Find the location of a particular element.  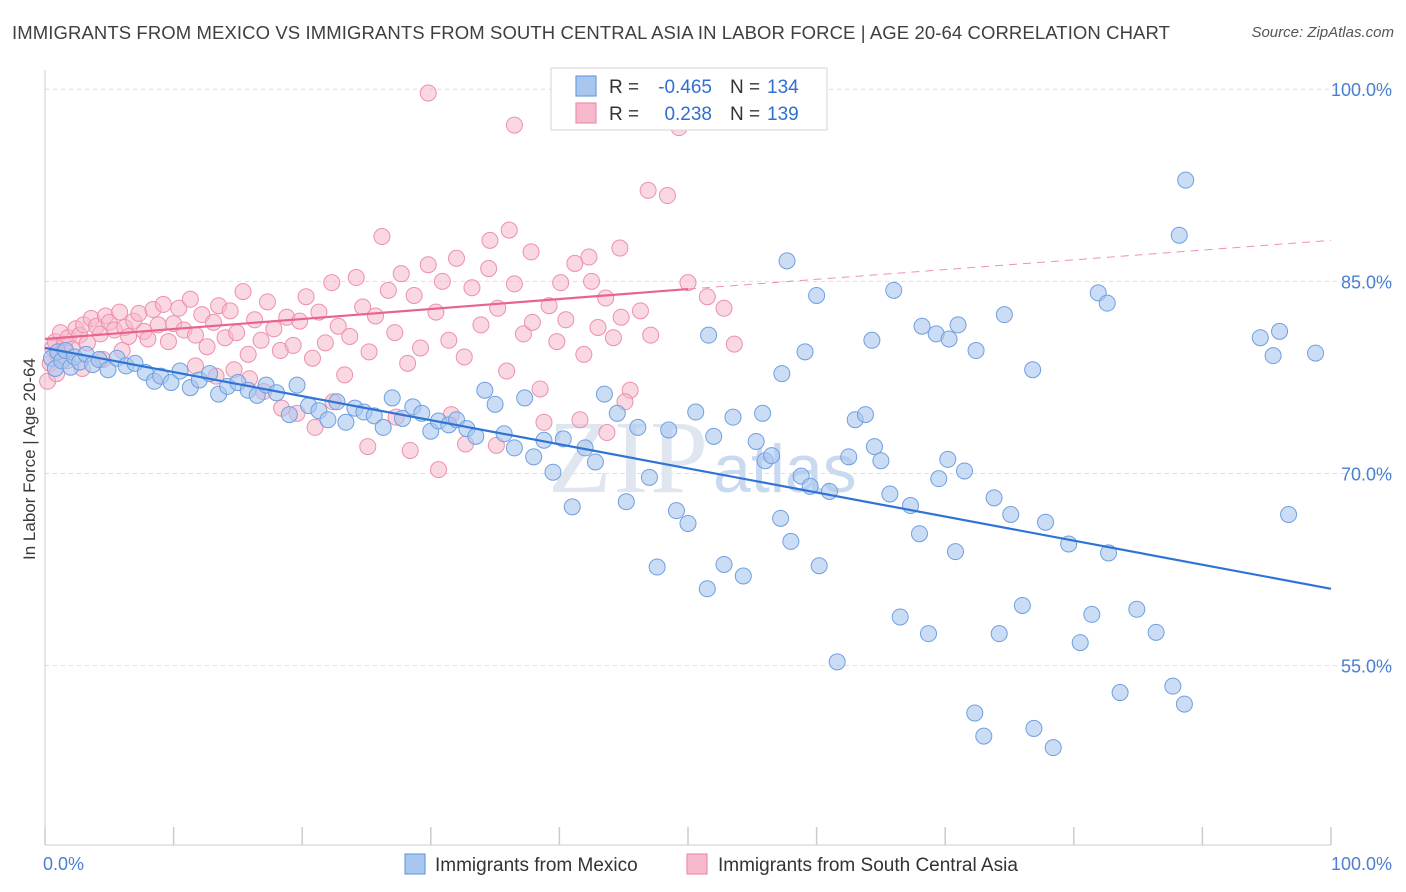

source-label: Source: ZipAtlas.com is located at coordinates (1322, 32).